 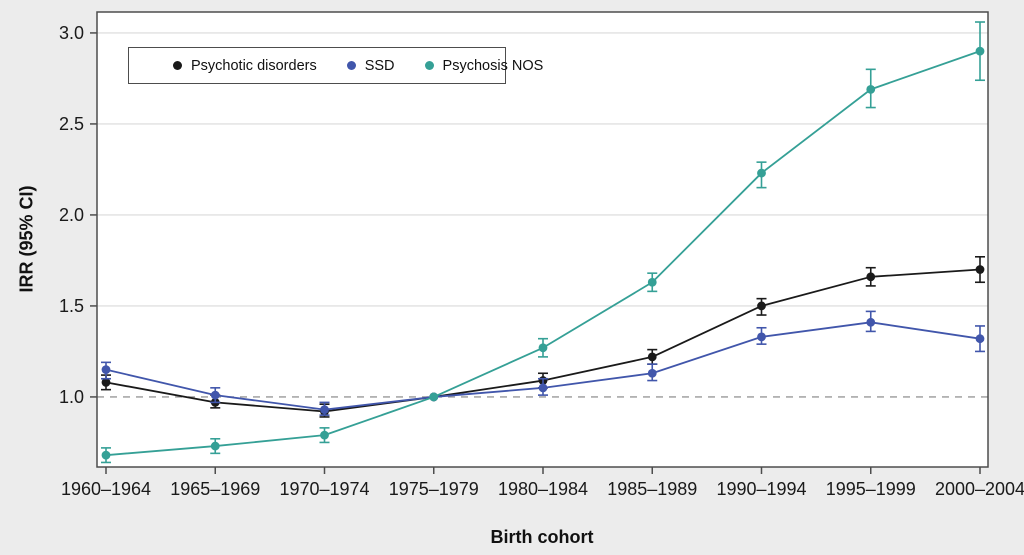 What do you see at coordinates (542, 537) in the screenshot?
I see `x-axis-title: Birth cohort` at bounding box center [542, 537].